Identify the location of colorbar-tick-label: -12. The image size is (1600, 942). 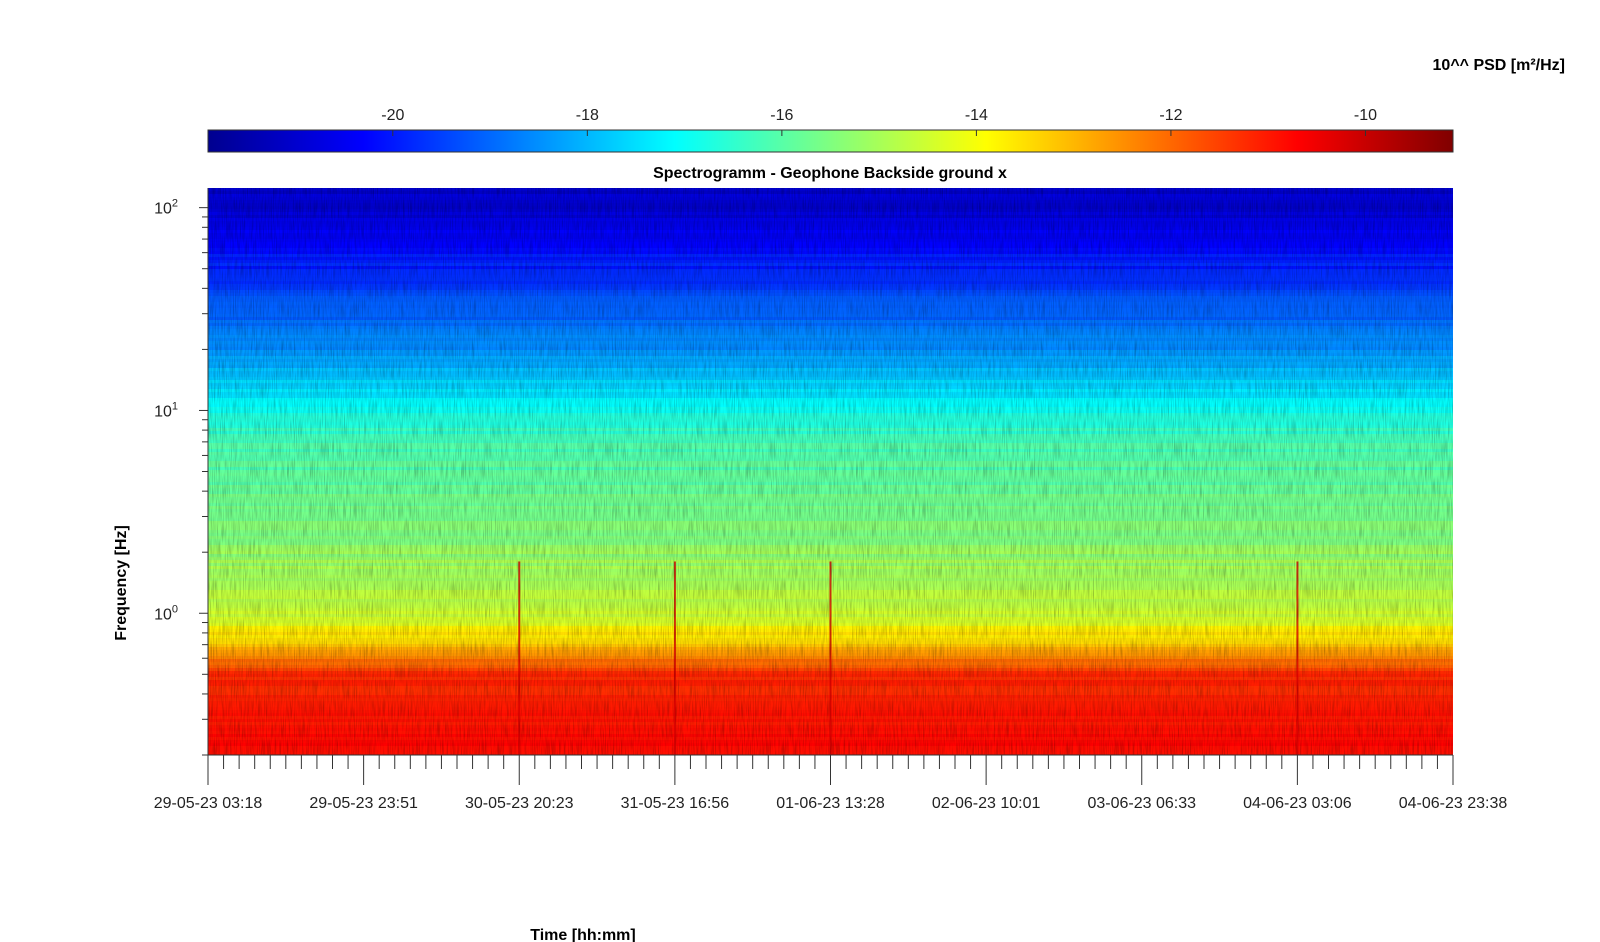
(1170, 115).